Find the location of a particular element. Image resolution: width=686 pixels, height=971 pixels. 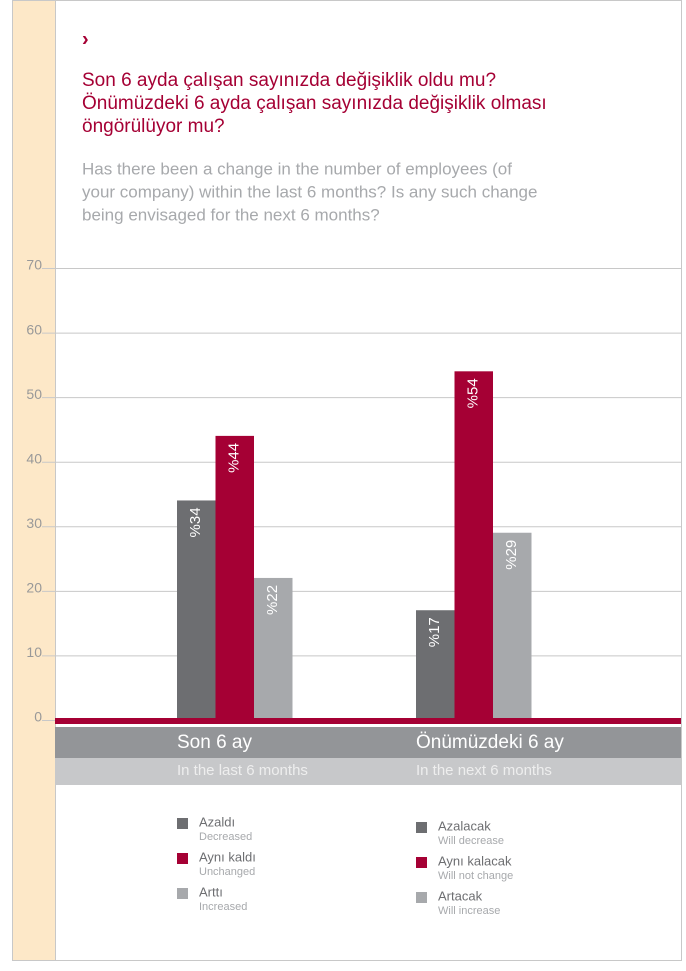

legend-note: Will not change is located at coordinates (475, 876).